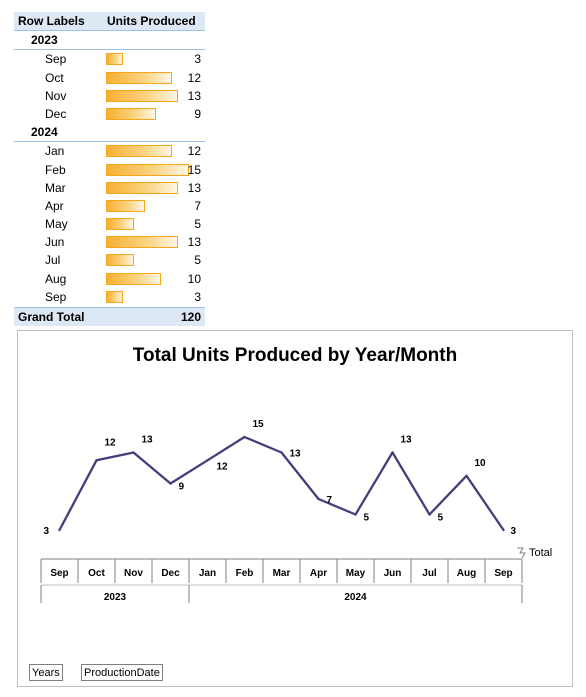 This screenshot has height=697, width=586. Describe the element at coordinates (44, 132) in the screenshot. I see `year-label: 2024` at that location.